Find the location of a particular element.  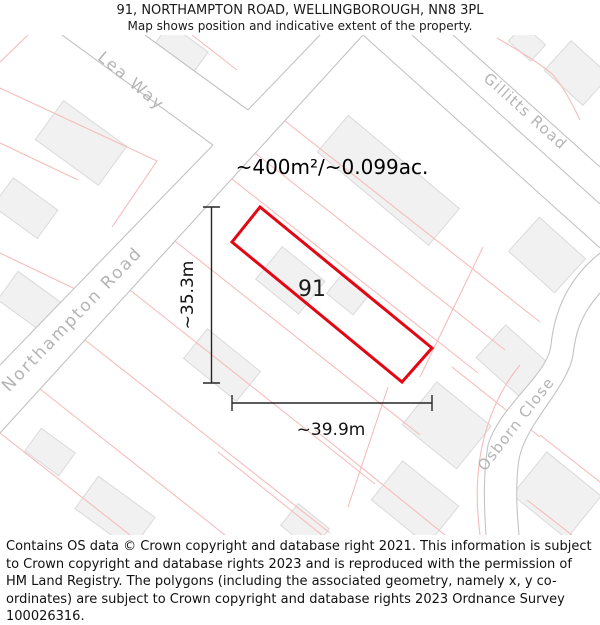

dimension-width-label: ~39.9m is located at coordinates (331, 430).